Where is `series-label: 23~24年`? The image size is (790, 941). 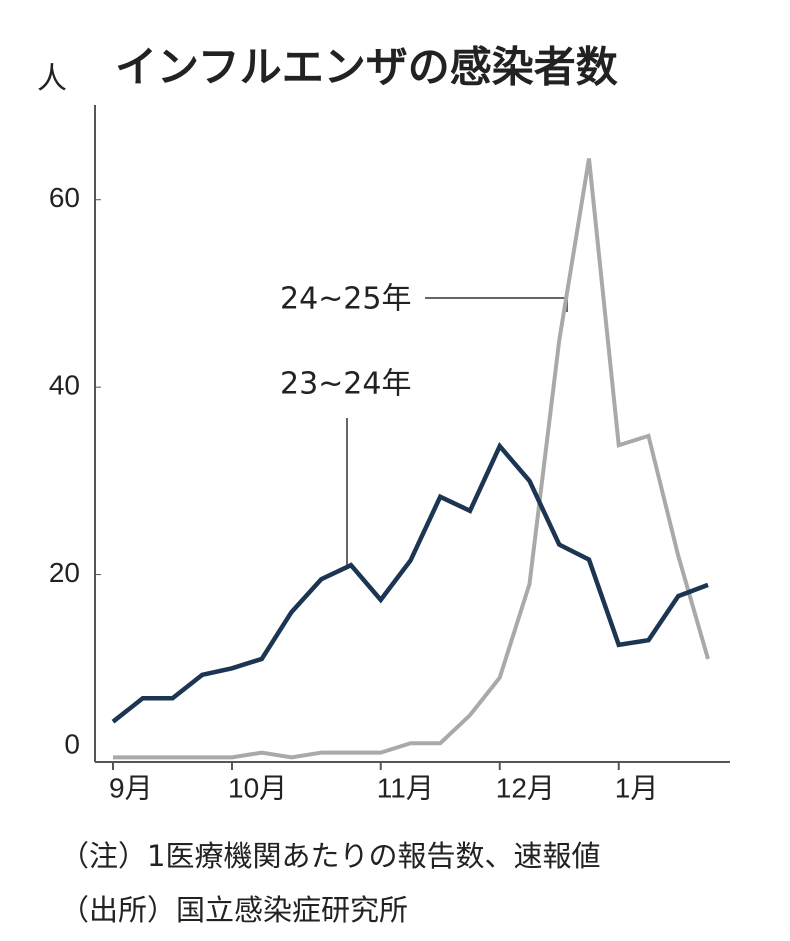
series-label: 23~24年 is located at coordinates (345, 384).